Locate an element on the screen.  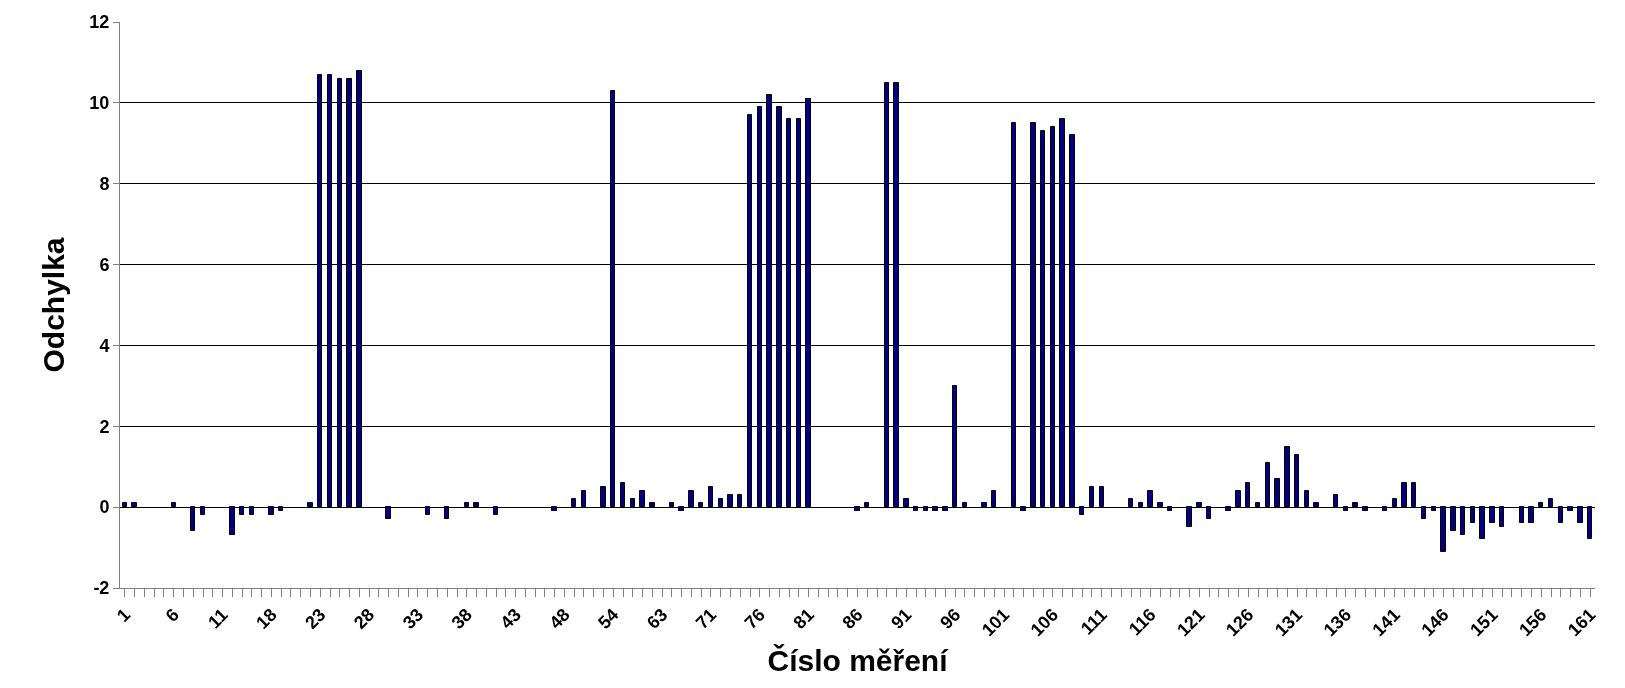
x-tick-label: 43 is located at coordinates (510, 618).